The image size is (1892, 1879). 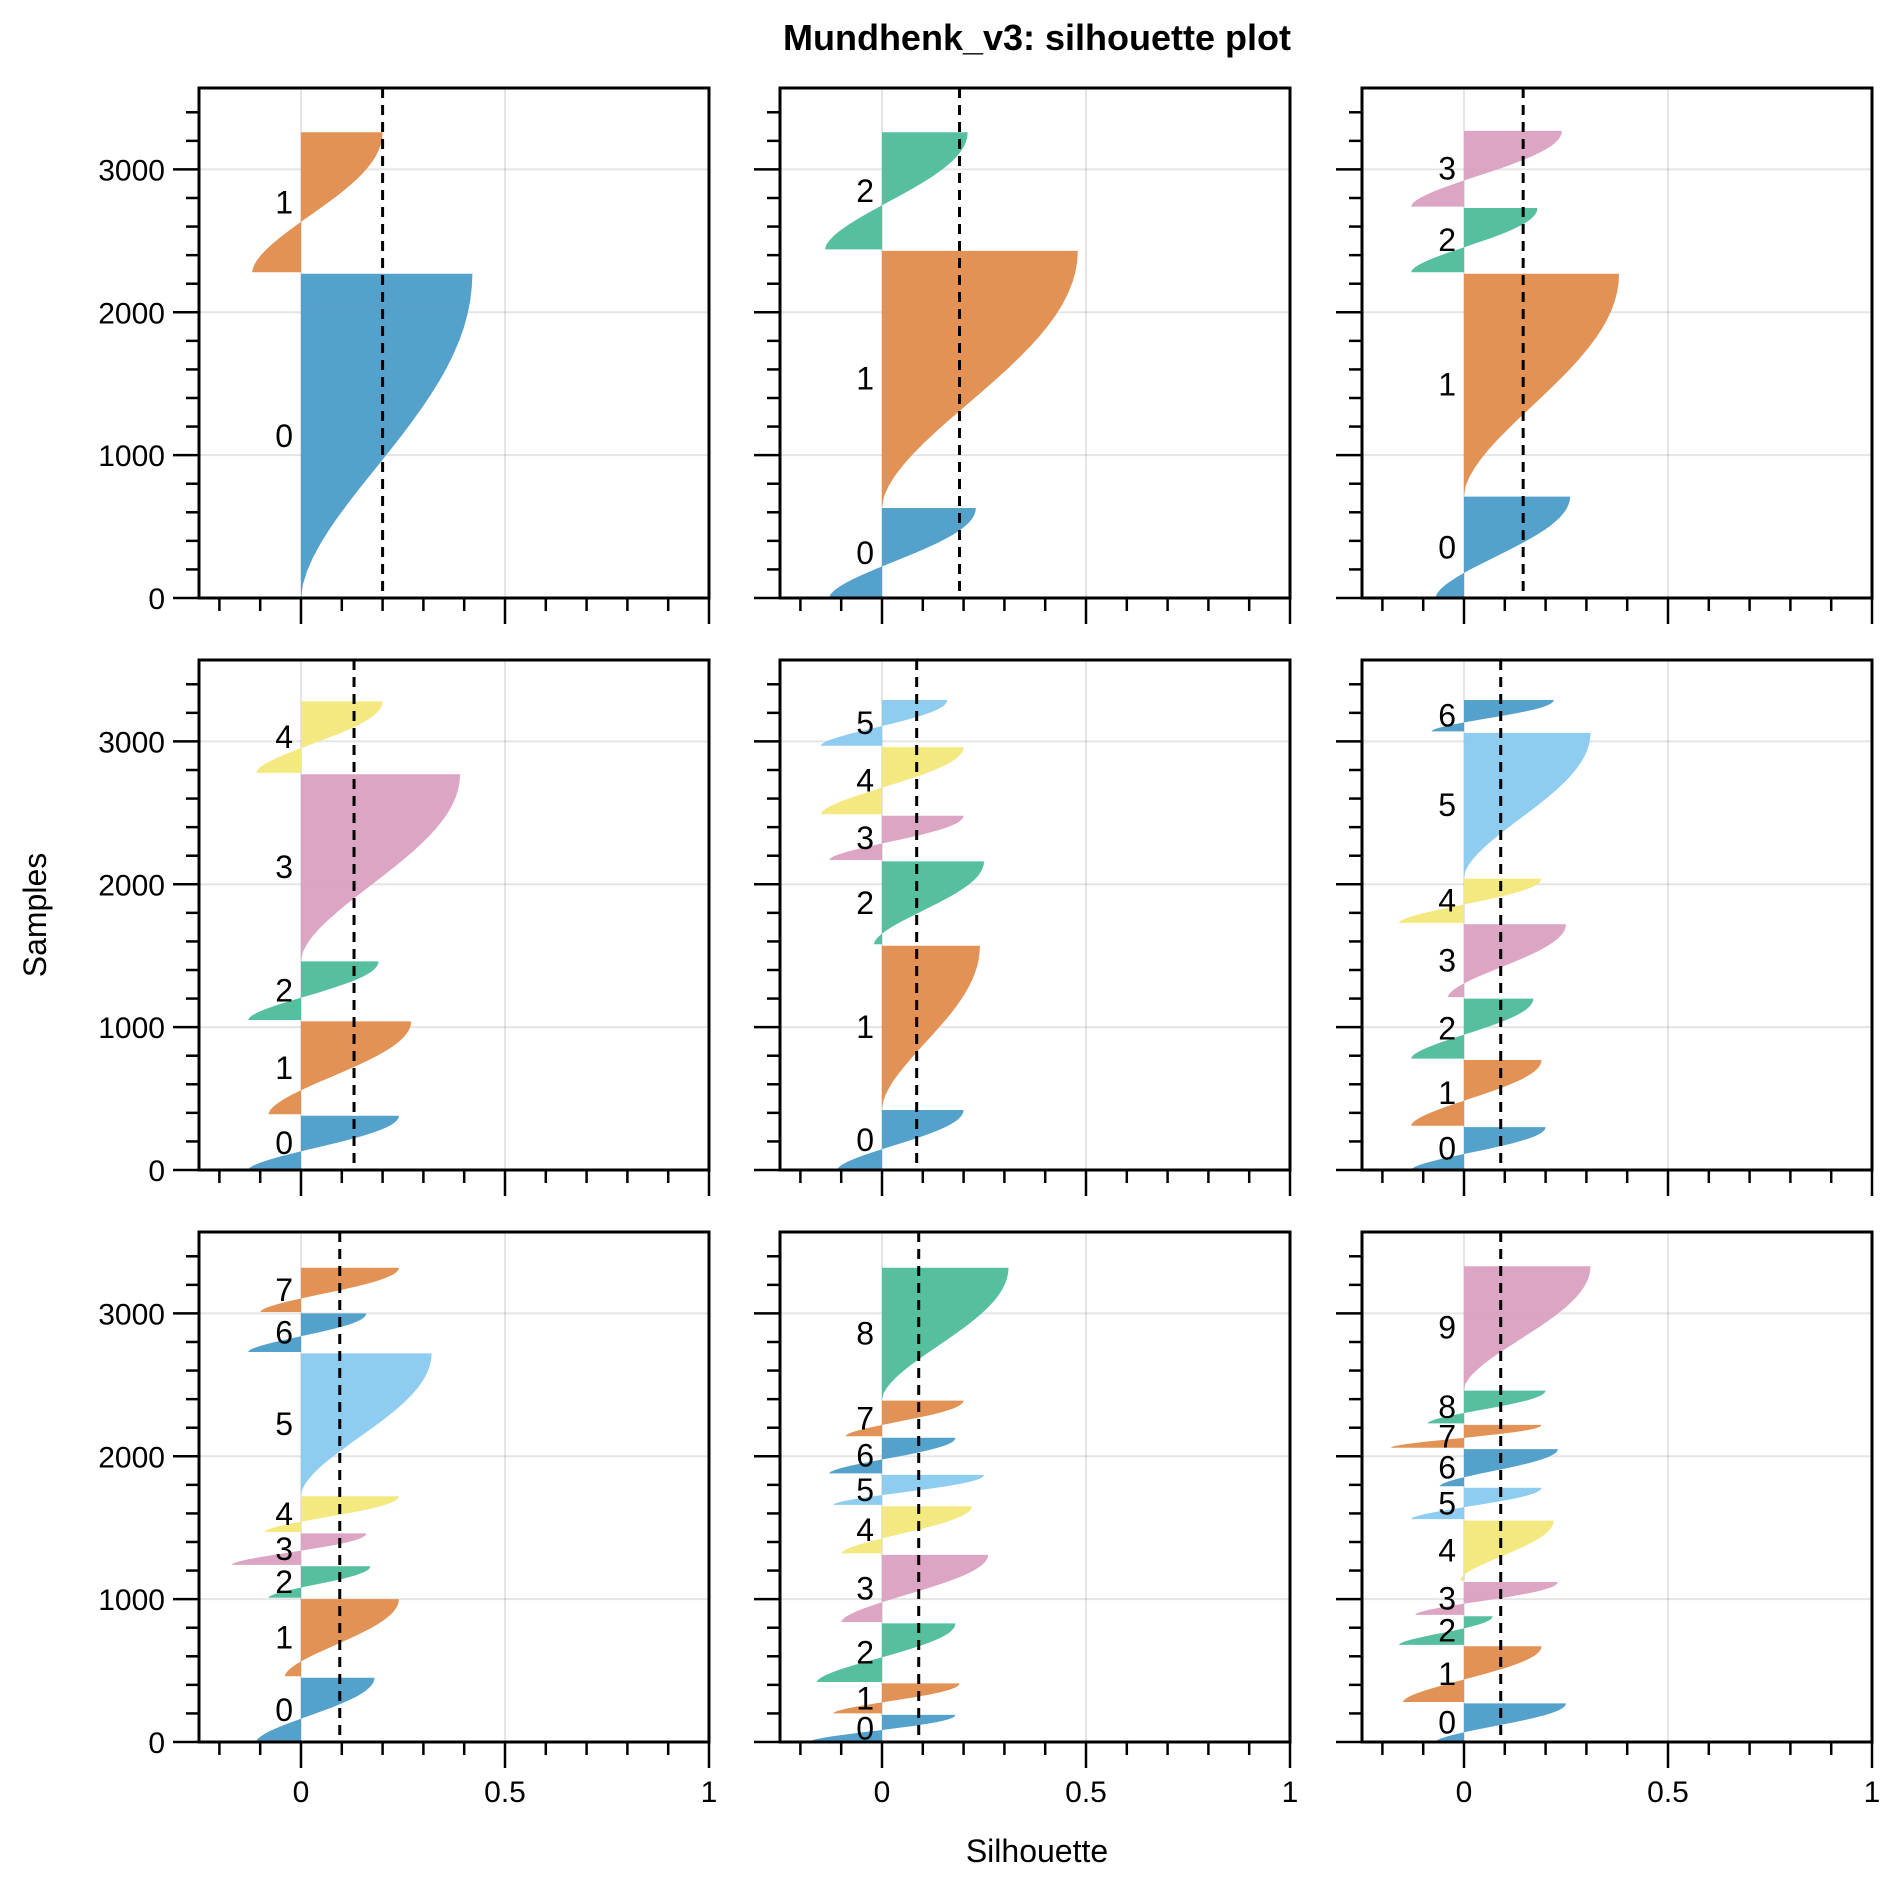 I want to click on silhouette-panel-k5: 0 1 2 3 4 0 1000 2000 3000, so click(x=404, y=927).